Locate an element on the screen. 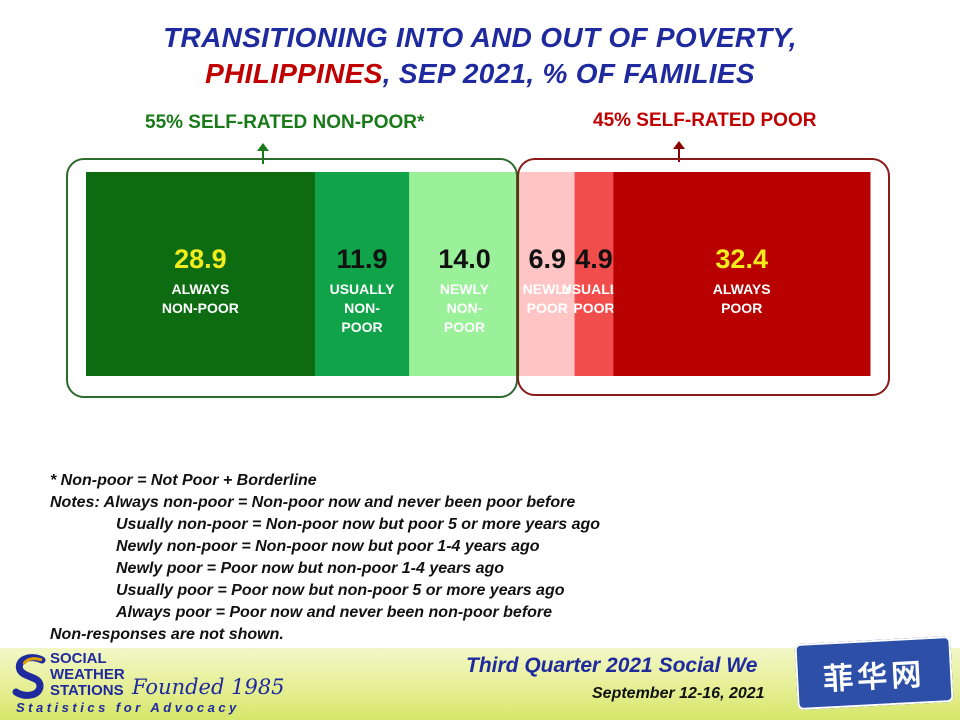 The width and height of the screenshot is (960, 720). tagline: Statistics for Advocacy is located at coordinates (128, 707).